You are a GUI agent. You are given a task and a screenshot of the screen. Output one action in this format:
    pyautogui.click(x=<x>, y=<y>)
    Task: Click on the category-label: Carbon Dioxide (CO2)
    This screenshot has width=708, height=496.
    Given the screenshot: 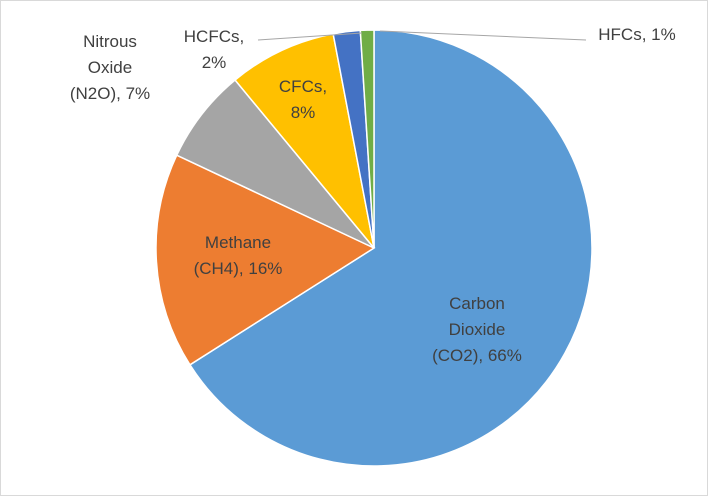 What is the action you would take?
    pyautogui.click(x=468, y=329)
    